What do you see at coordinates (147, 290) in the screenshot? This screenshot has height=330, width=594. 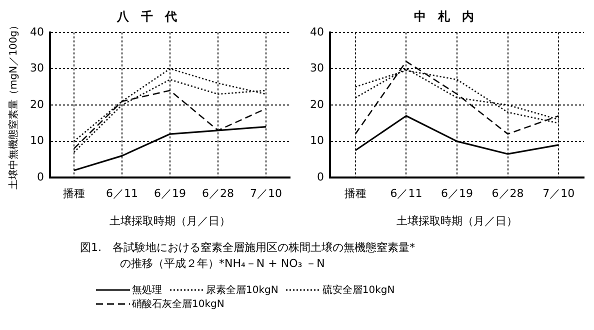 I see `legend-label: 無処理` at bounding box center [147, 290].